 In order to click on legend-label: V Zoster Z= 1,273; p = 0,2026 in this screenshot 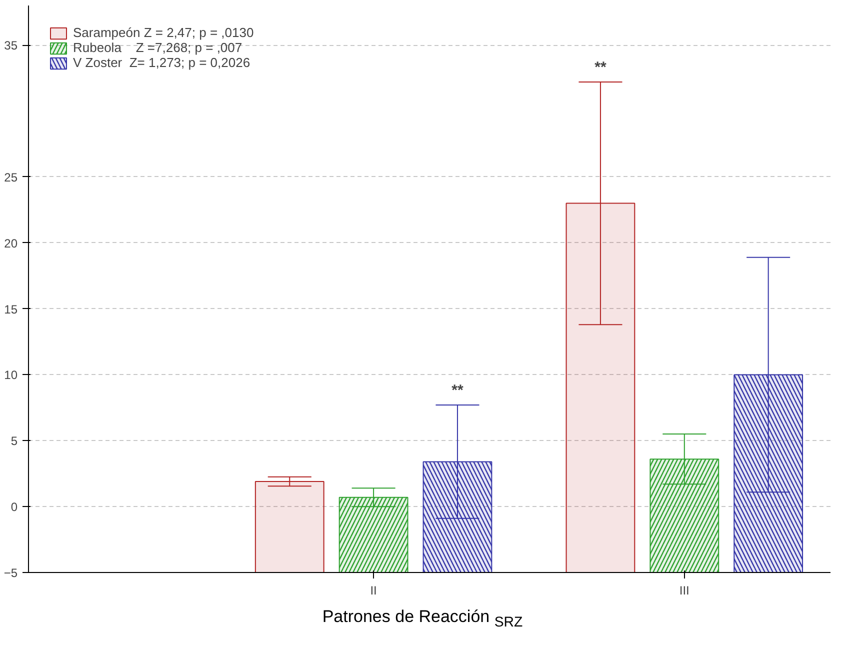, I will do `click(161, 62)`.